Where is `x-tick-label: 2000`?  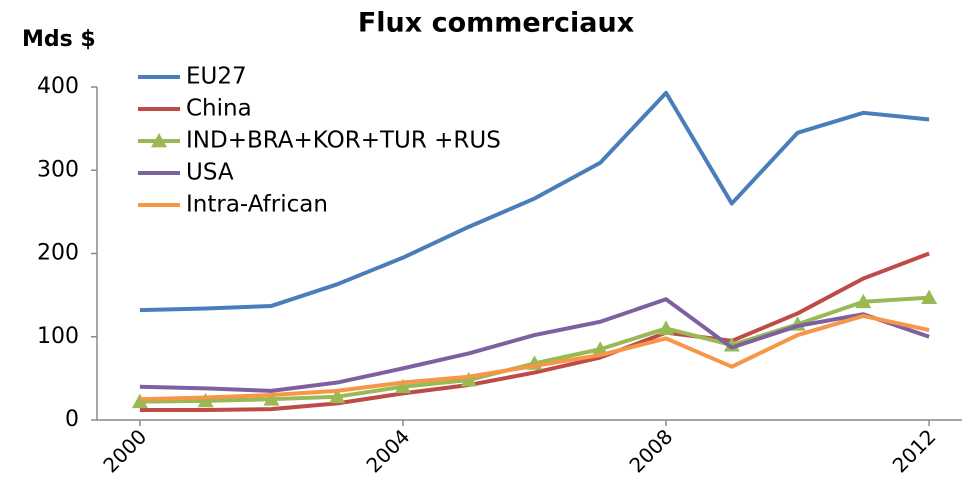
x-tick-label: 2000 is located at coordinates (124, 450).